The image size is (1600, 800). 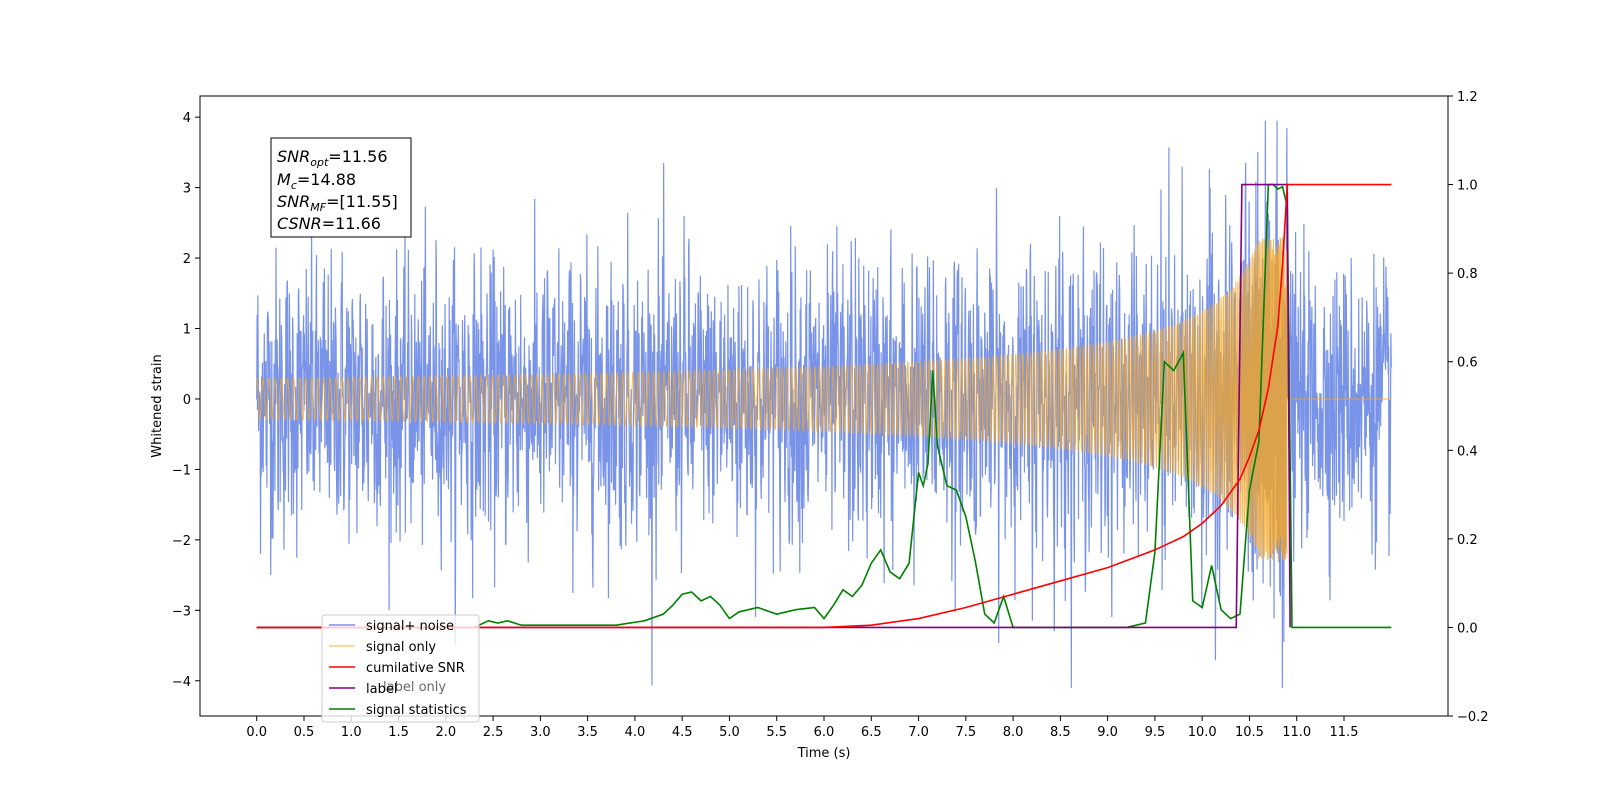 What do you see at coordinates (332, 158) in the screenshot?
I see `annotation-snr-opt: SNRopt=11.56` at bounding box center [332, 158].